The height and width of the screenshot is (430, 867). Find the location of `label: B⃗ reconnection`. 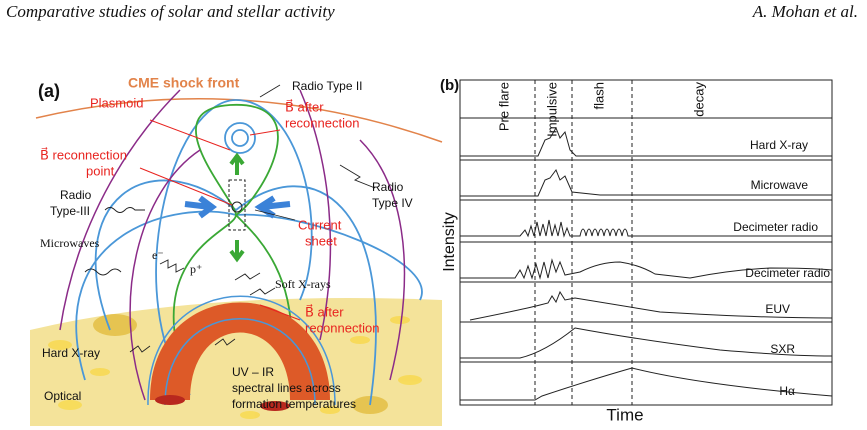

label: B⃗ reconnection is located at coordinates (83, 154).